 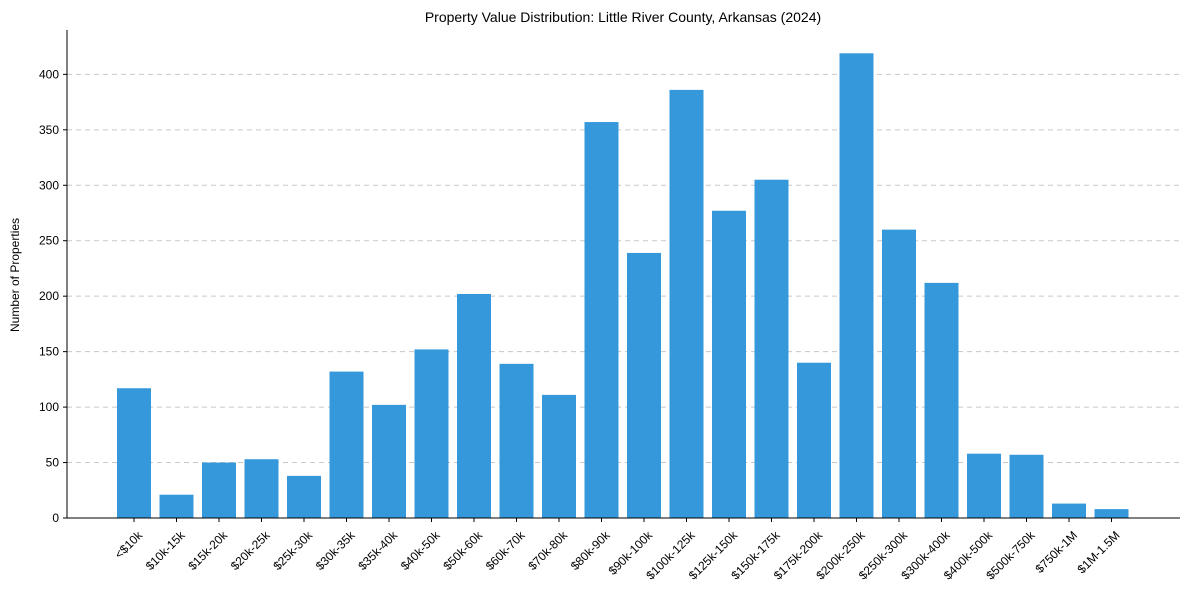 I want to click on y-tick-label: 300, so click(x=49, y=185).